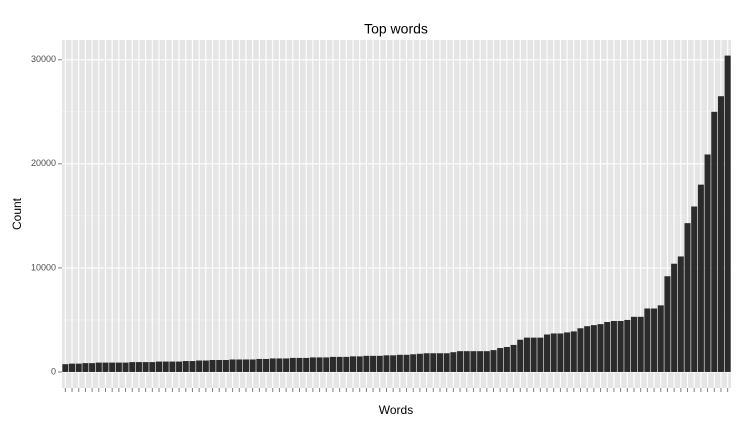  Describe the element at coordinates (43, 267) in the screenshot. I see `y-tick-label: 10000` at that location.